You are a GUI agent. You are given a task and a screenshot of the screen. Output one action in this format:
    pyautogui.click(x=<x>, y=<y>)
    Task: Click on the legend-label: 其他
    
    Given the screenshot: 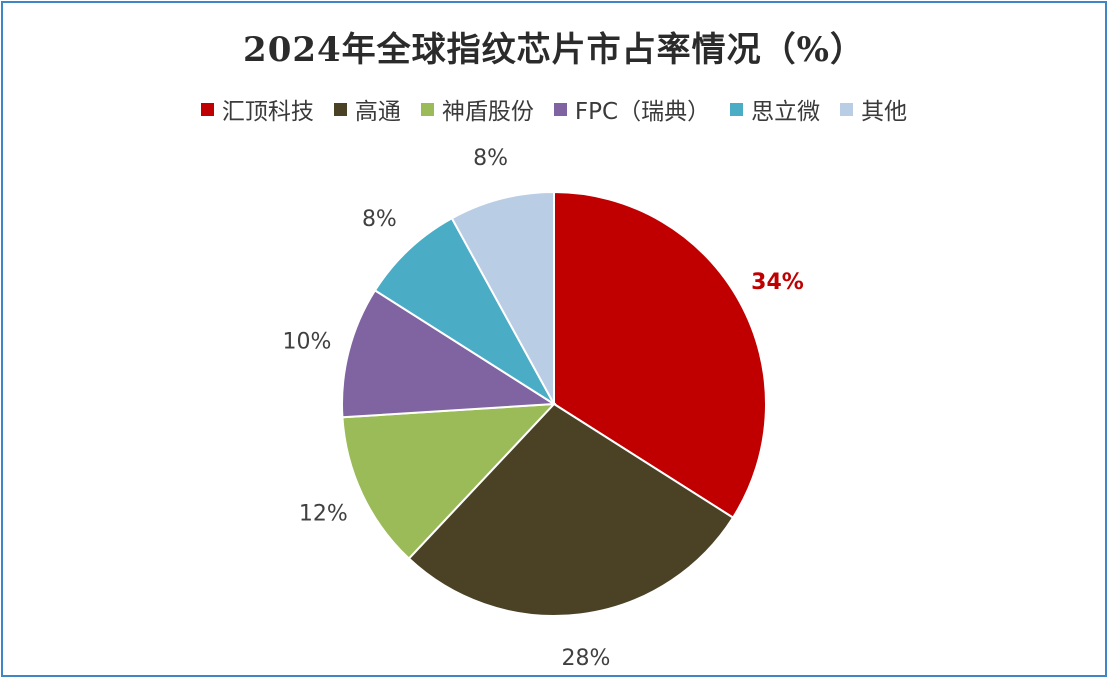 What is the action you would take?
    pyautogui.click(x=884, y=112)
    